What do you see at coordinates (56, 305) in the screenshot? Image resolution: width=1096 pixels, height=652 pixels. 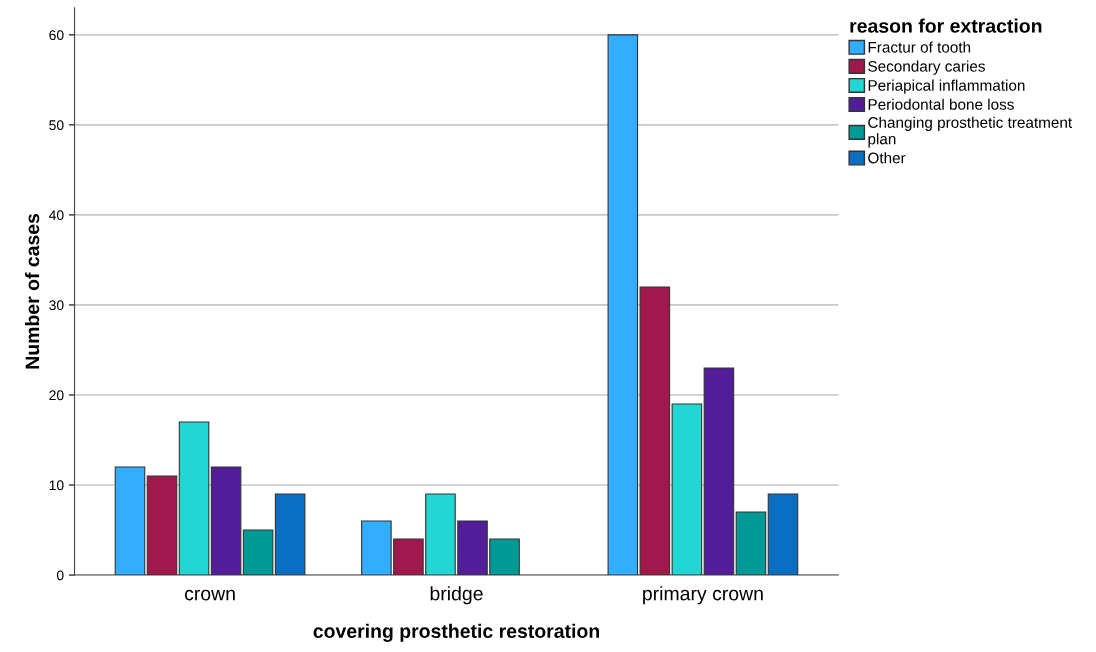 I see `y-tick-label: 30` at bounding box center [56, 305].